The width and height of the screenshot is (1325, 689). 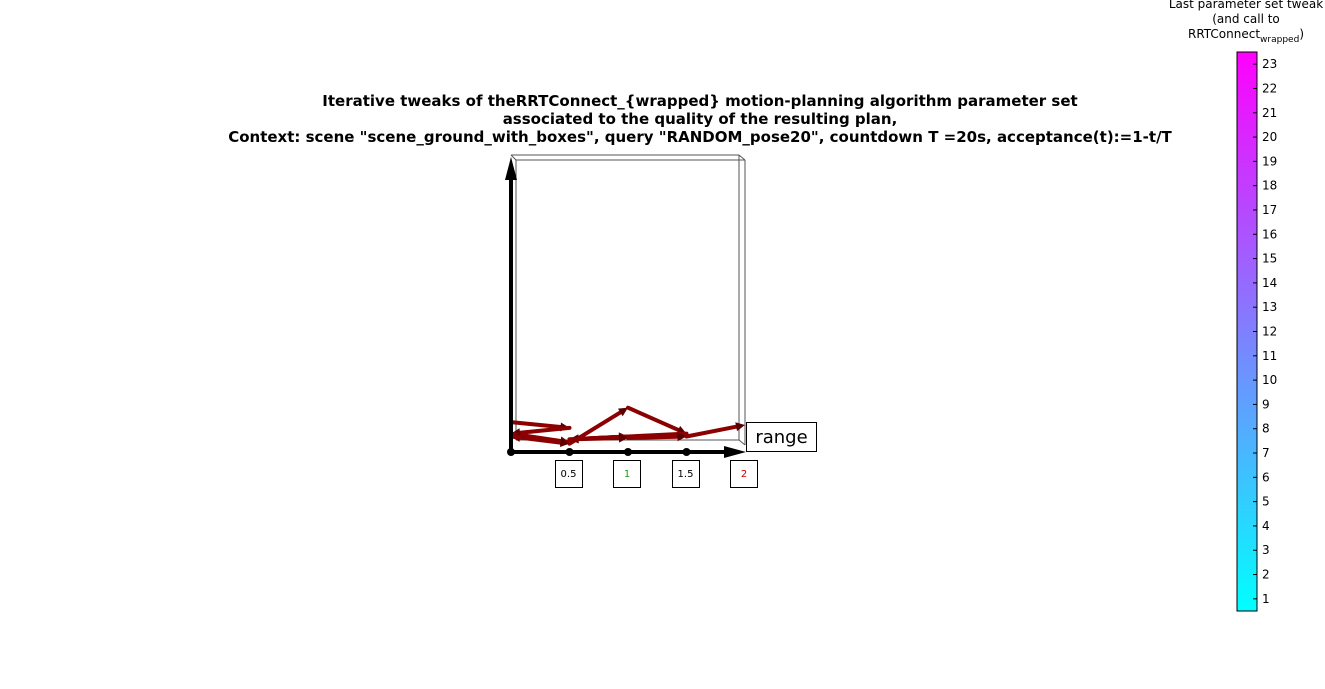 I want to click on x-tick-marks, so click(x=599, y=452).